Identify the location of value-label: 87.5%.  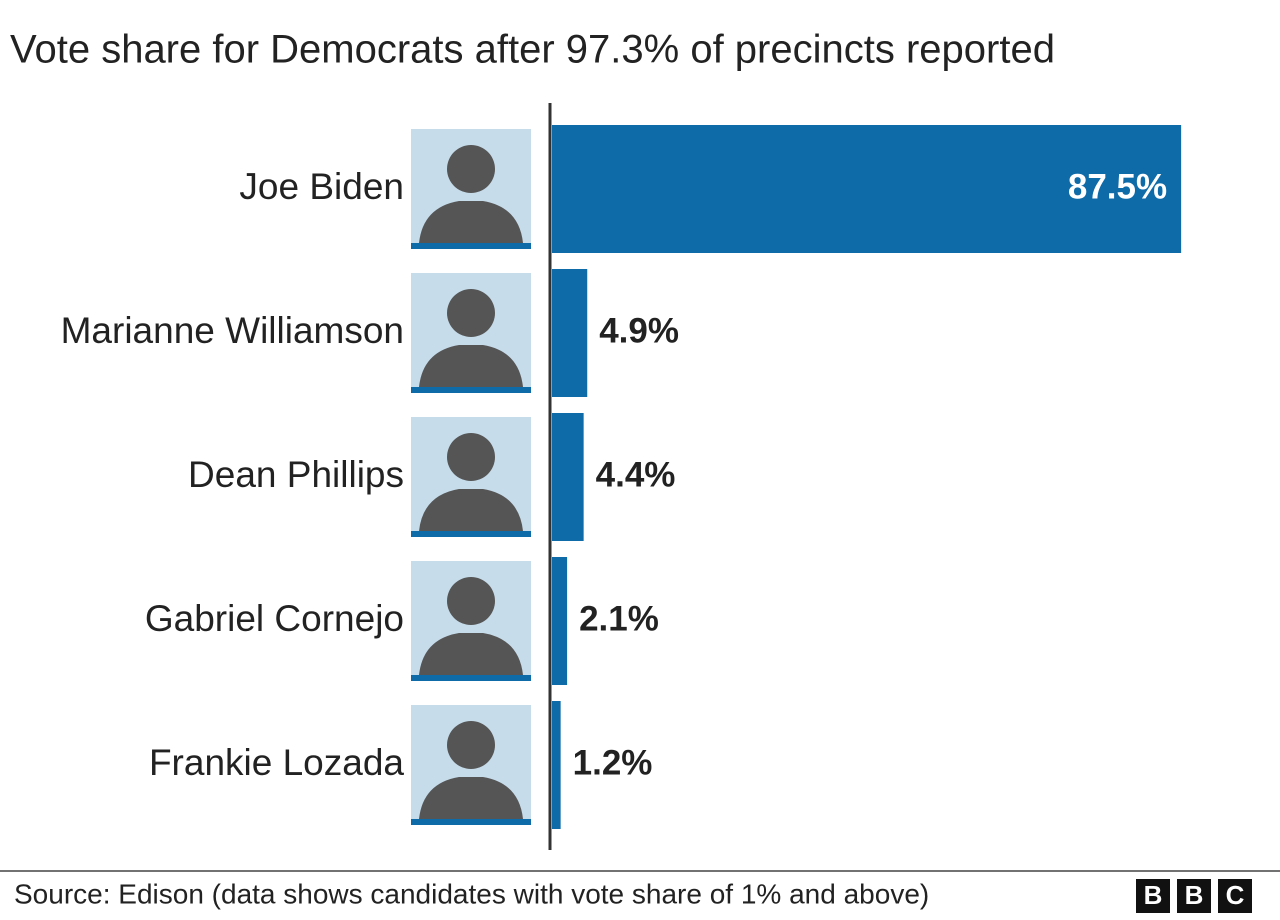
(1117, 186).